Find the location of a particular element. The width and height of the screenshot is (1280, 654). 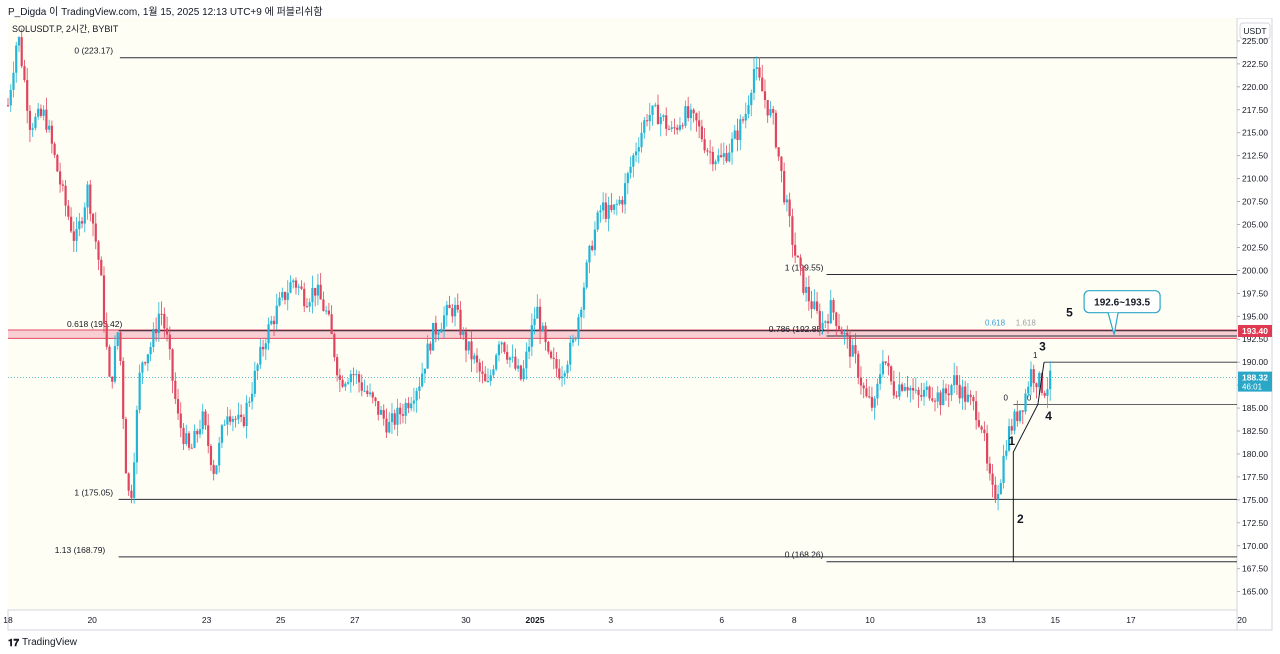

y-tick-label: 197.50 is located at coordinates (1255, 293).